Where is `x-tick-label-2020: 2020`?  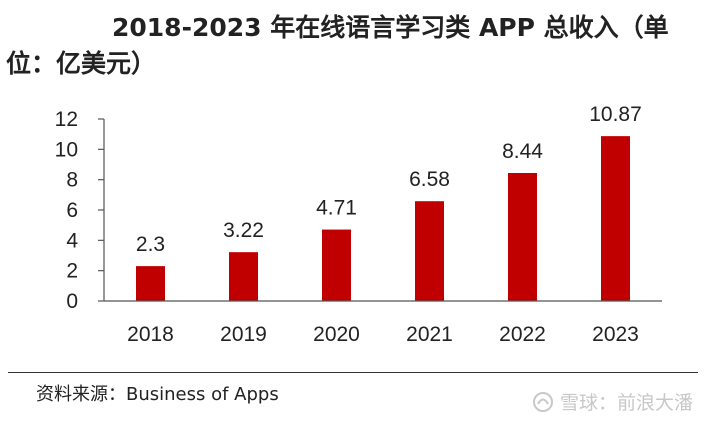 x-tick-label-2020: 2020 is located at coordinates (336, 334).